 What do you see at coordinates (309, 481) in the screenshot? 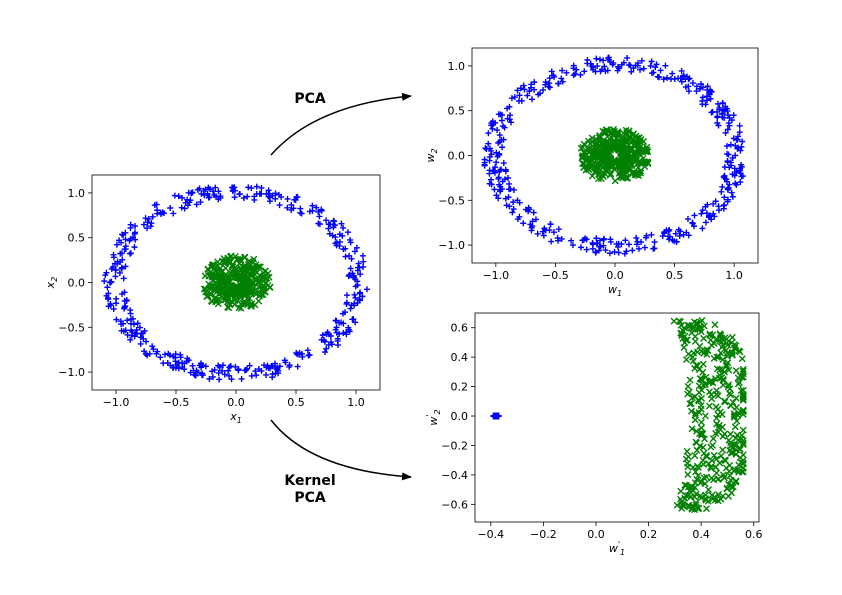
I see `kernel-pca-label-line1: Kernel` at bounding box center [309, 481].